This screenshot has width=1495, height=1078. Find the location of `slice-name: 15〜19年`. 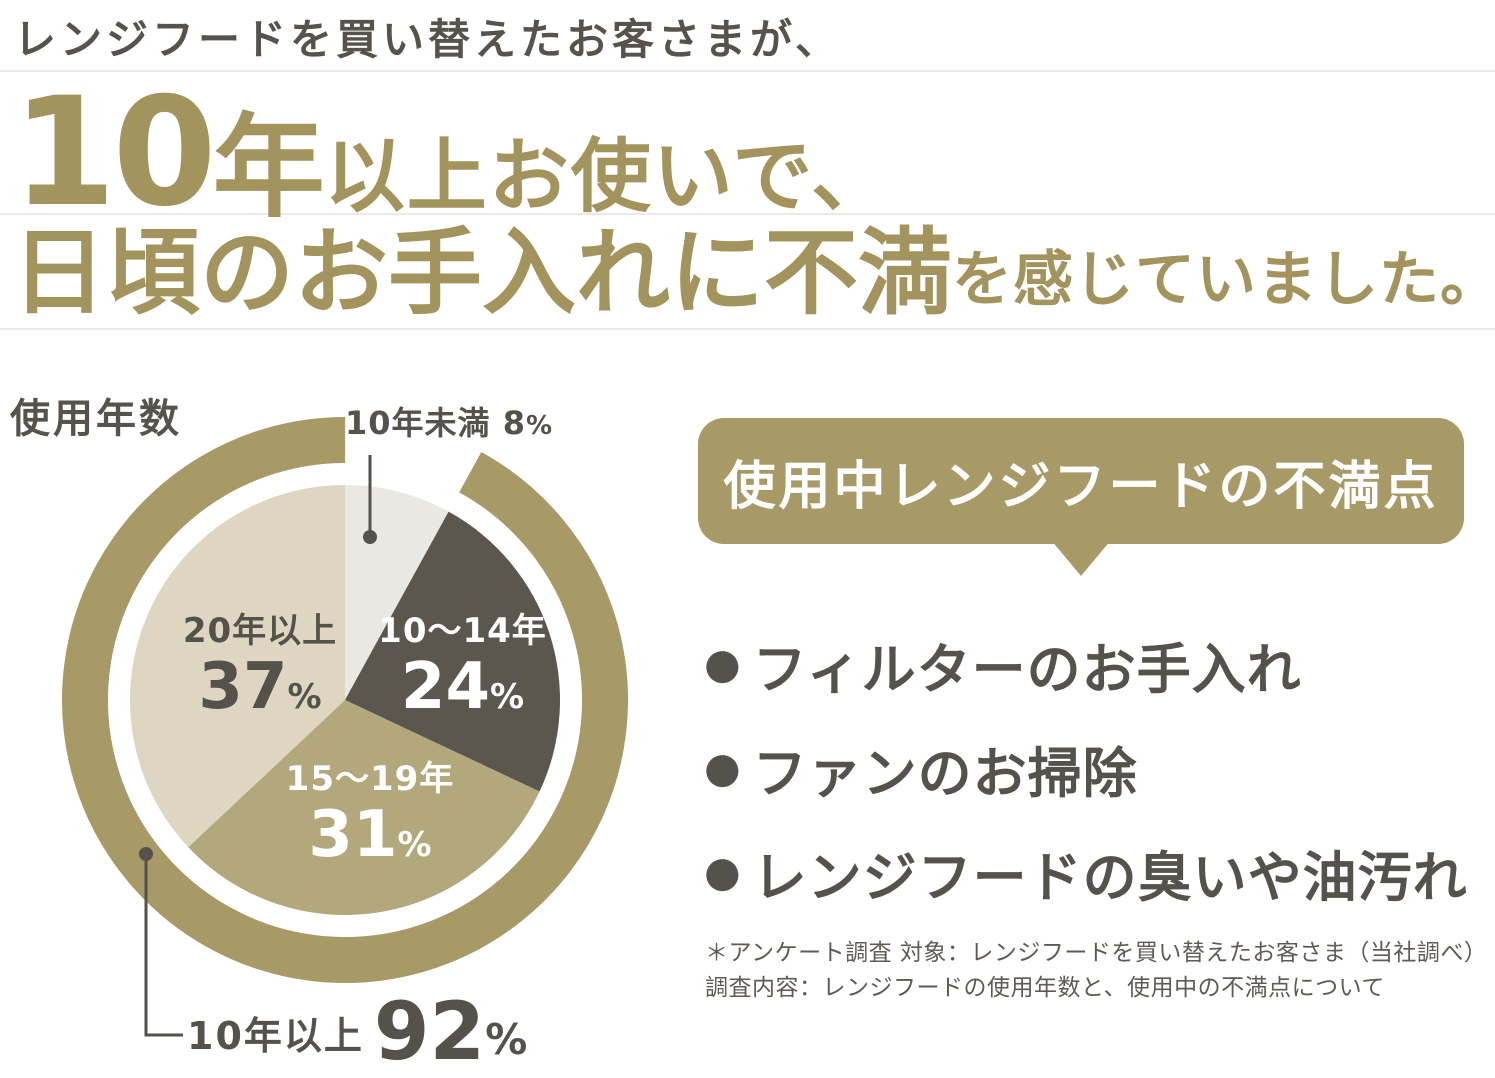

slice-name: 15〜19年 is located at coordinates (370, 779).